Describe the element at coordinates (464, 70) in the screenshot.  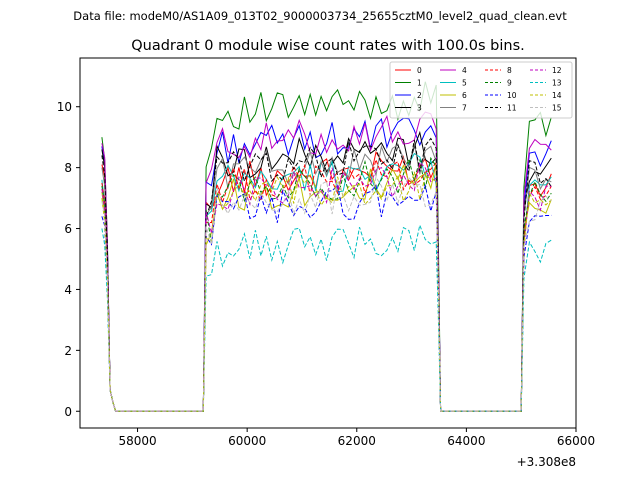
I see `legend-label-4: 4` at that location.